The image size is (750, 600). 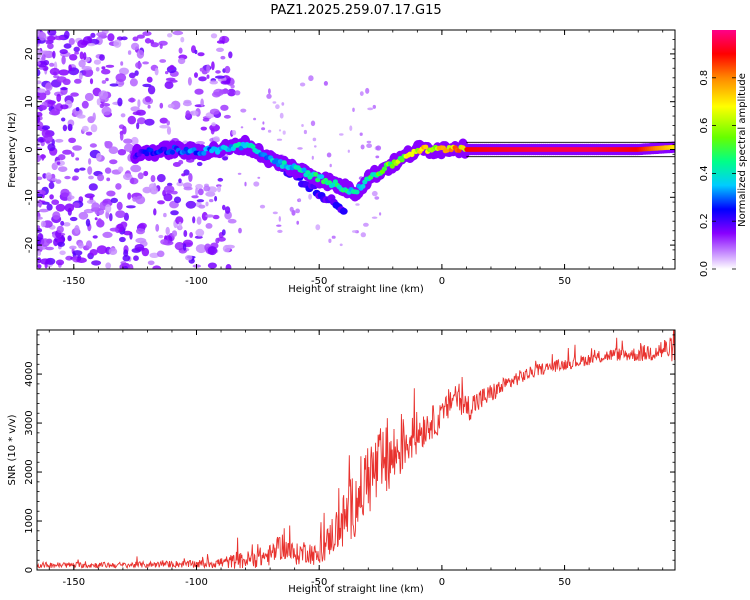 What do you see at coordinates (196, 582) in the screenshot?
I see `snr-x-tick-label: -100` at bounding box center [196, 582].